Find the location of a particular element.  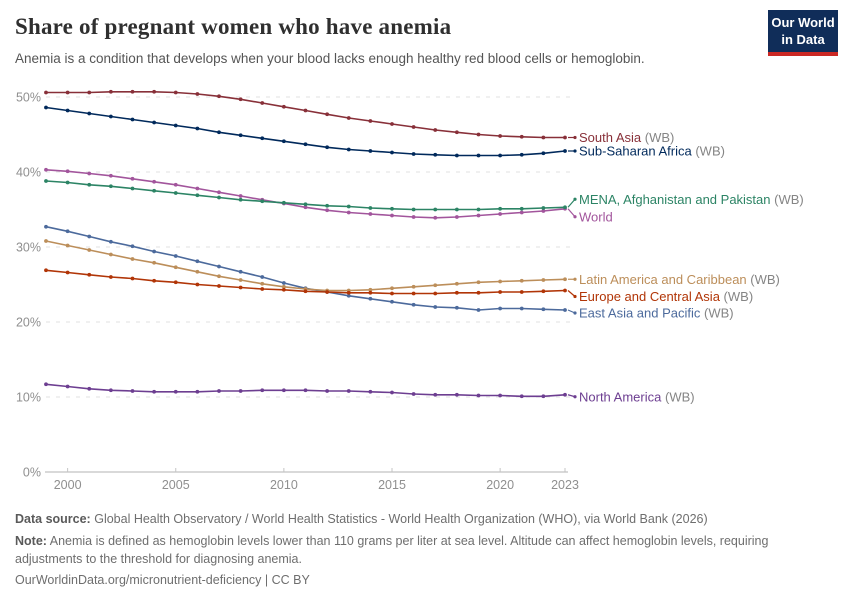

y-tick-label: 0% is located at coordinates (32, 473).